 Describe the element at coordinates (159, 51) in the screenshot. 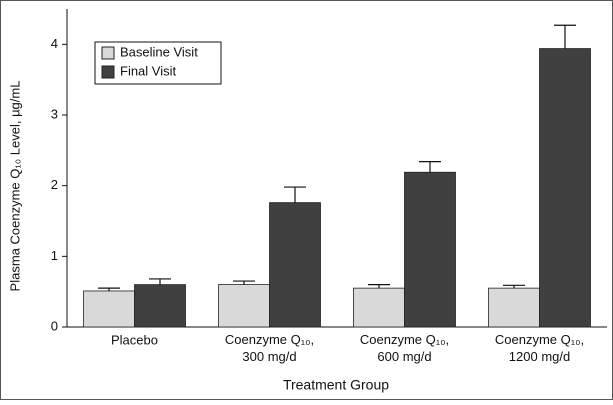

I see `legend-label: Baseline Visit` at that location.